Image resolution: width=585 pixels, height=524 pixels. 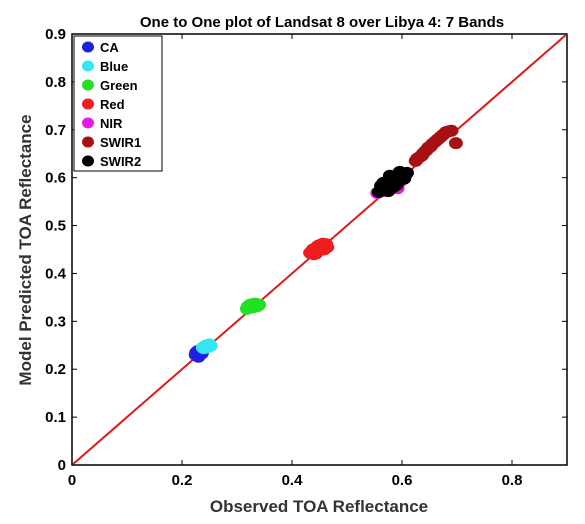 I want to click on y-tick-label: 0, so click(x=62, y=465).